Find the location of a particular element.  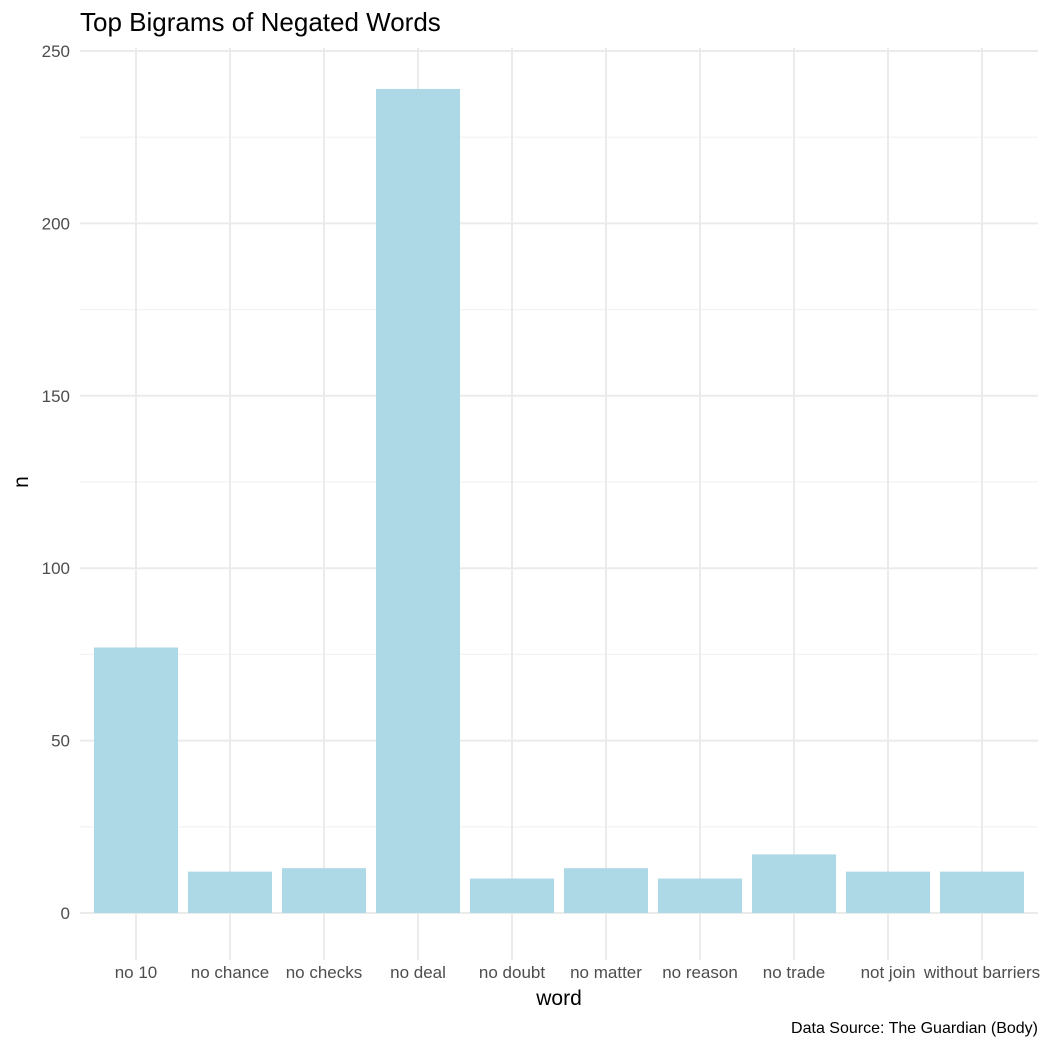

y-tick-label: 50 is located at coordinates (60, 741).